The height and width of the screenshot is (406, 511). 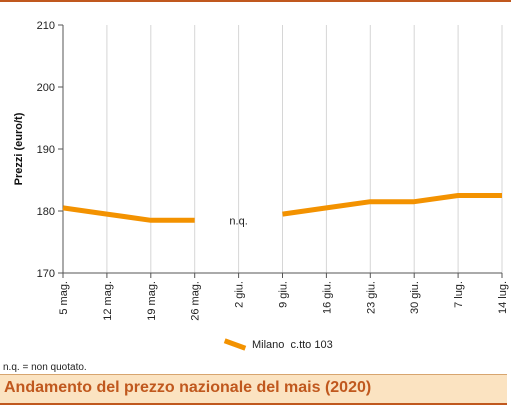 What do you see at coordinates (459, 294) in the screenshot?
I see `x-tick-label: 7 lug.` at bounding box center [459, 294].